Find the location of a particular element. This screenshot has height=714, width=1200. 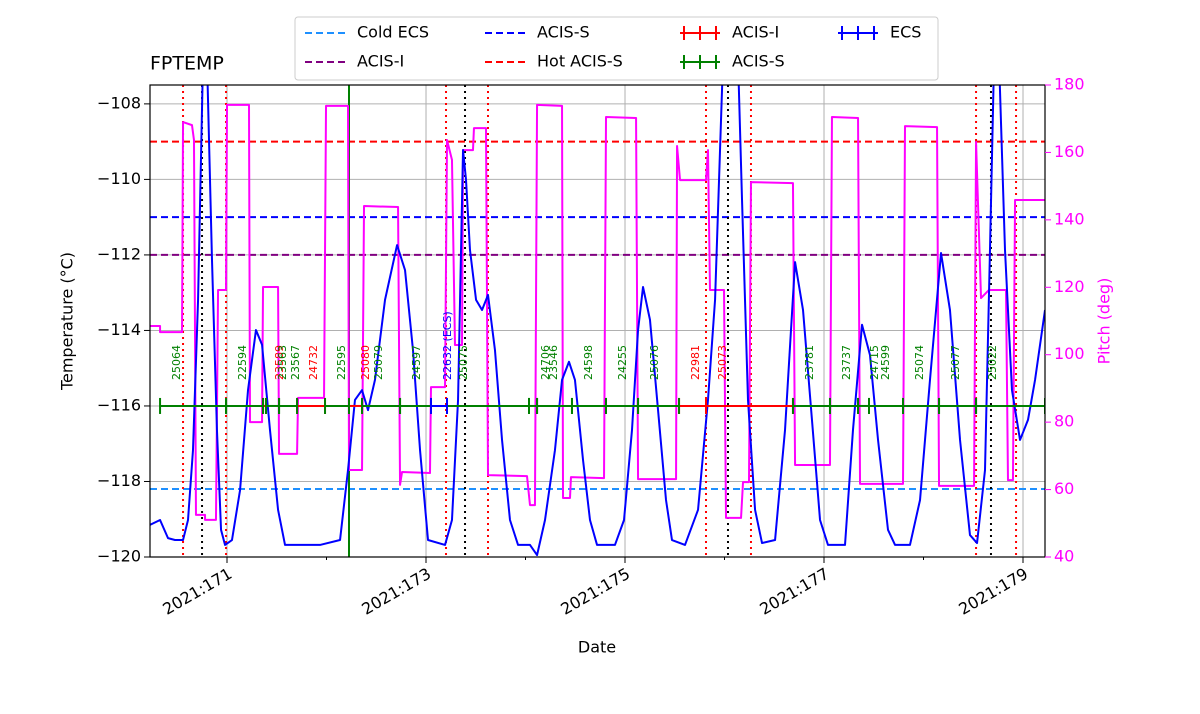

y2-tick-label: 140 is located at coordinates (1069, 218).